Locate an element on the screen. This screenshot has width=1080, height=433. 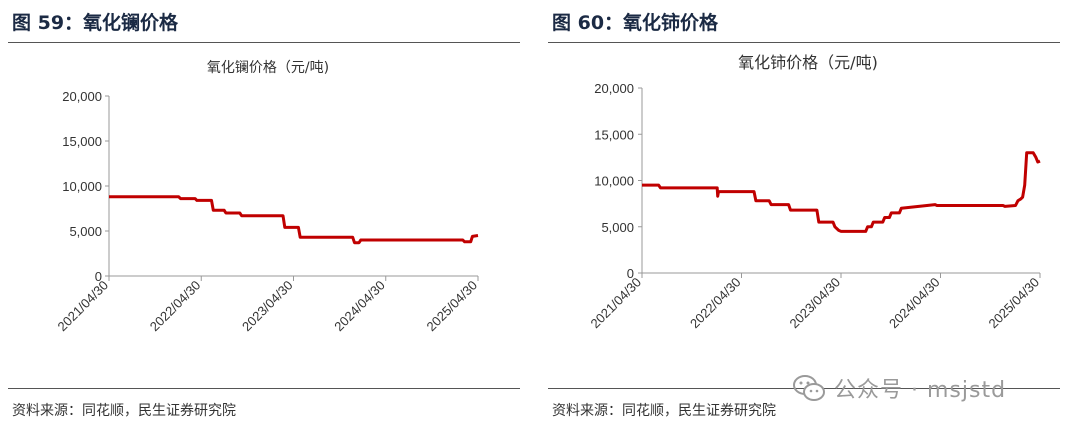
chart-title: 氧化铈价格（元/吨) is located at coordinates (808, 62).